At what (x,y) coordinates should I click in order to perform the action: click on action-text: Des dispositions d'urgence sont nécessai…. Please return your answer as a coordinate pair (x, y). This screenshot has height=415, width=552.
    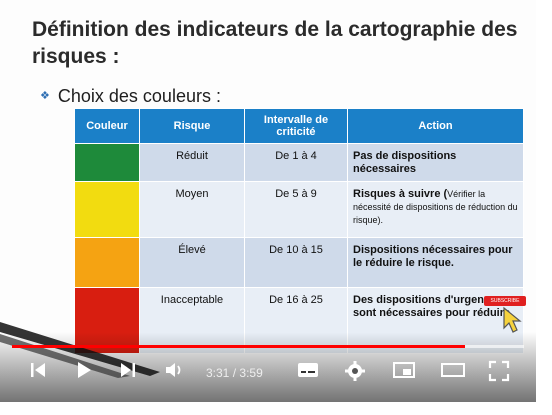
    Looking at the image, I should click on (432, 306).